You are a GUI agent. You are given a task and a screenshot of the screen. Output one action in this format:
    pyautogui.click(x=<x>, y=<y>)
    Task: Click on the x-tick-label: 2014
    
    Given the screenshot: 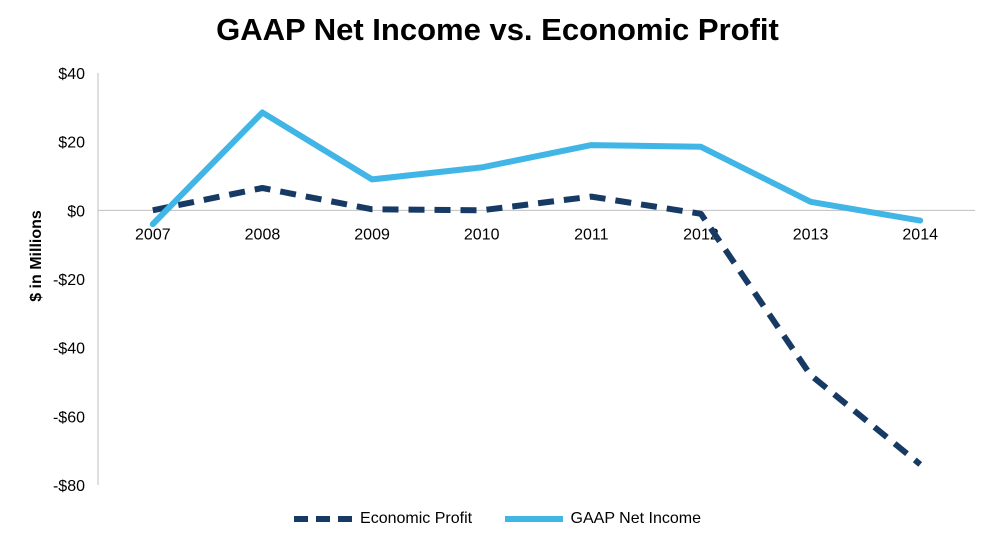 What is the action you would take?
    pyautogui.click(x=920, y=234)
    